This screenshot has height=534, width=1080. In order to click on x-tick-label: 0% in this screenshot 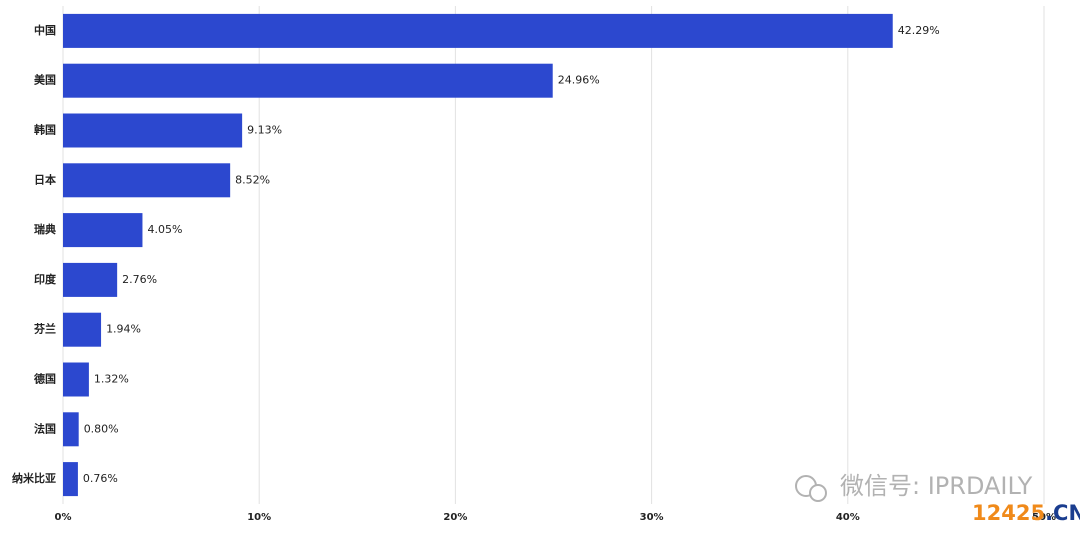, I will do `click(63, 517)`.